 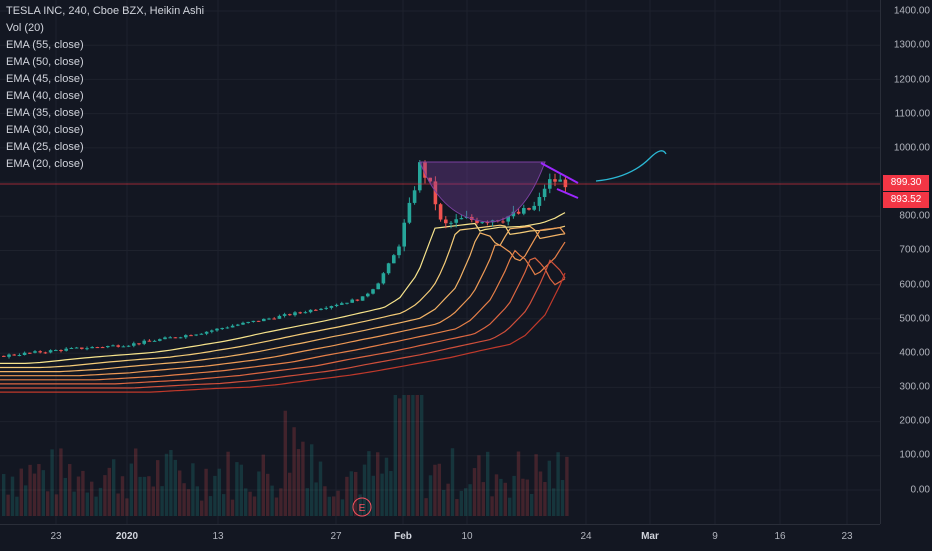 I want to click on legend-indicator: EMA (50, close), so click(x=45, y=62).